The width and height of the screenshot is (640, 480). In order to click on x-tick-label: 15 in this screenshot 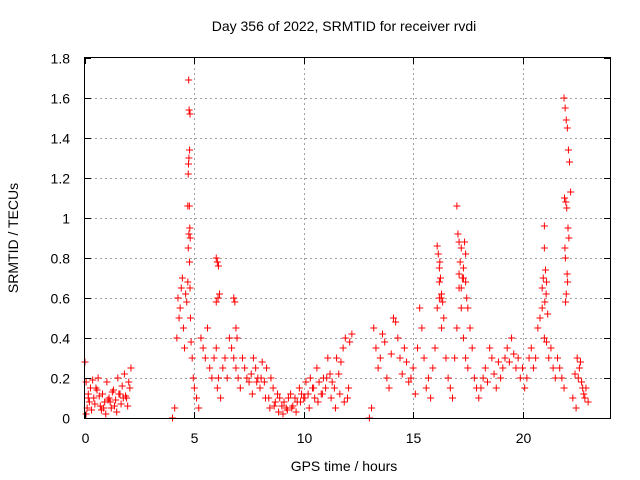, I will do `click(414, 438)`.